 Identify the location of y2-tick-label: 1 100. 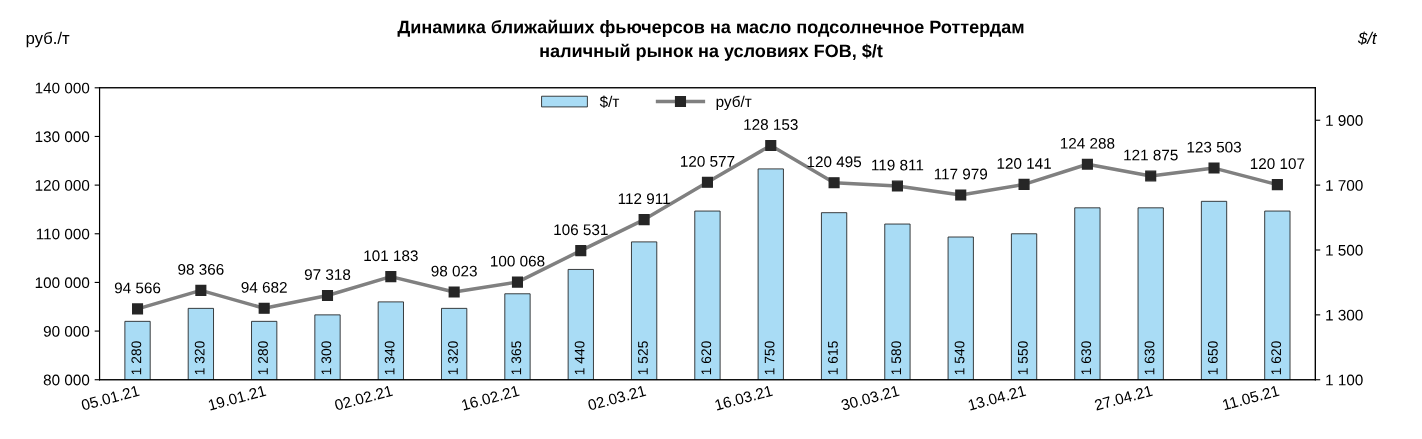
(1344, 380).